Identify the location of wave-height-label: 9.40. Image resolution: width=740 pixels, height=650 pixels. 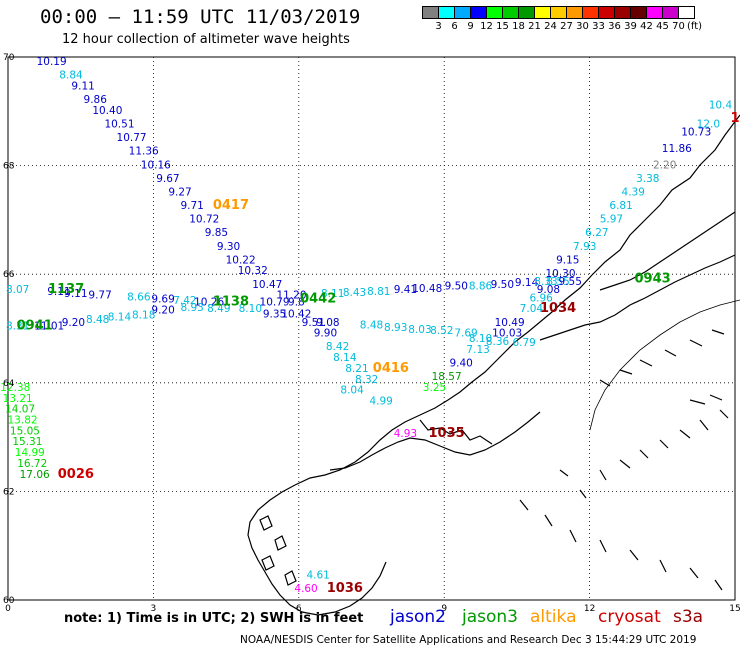
(460, 364).